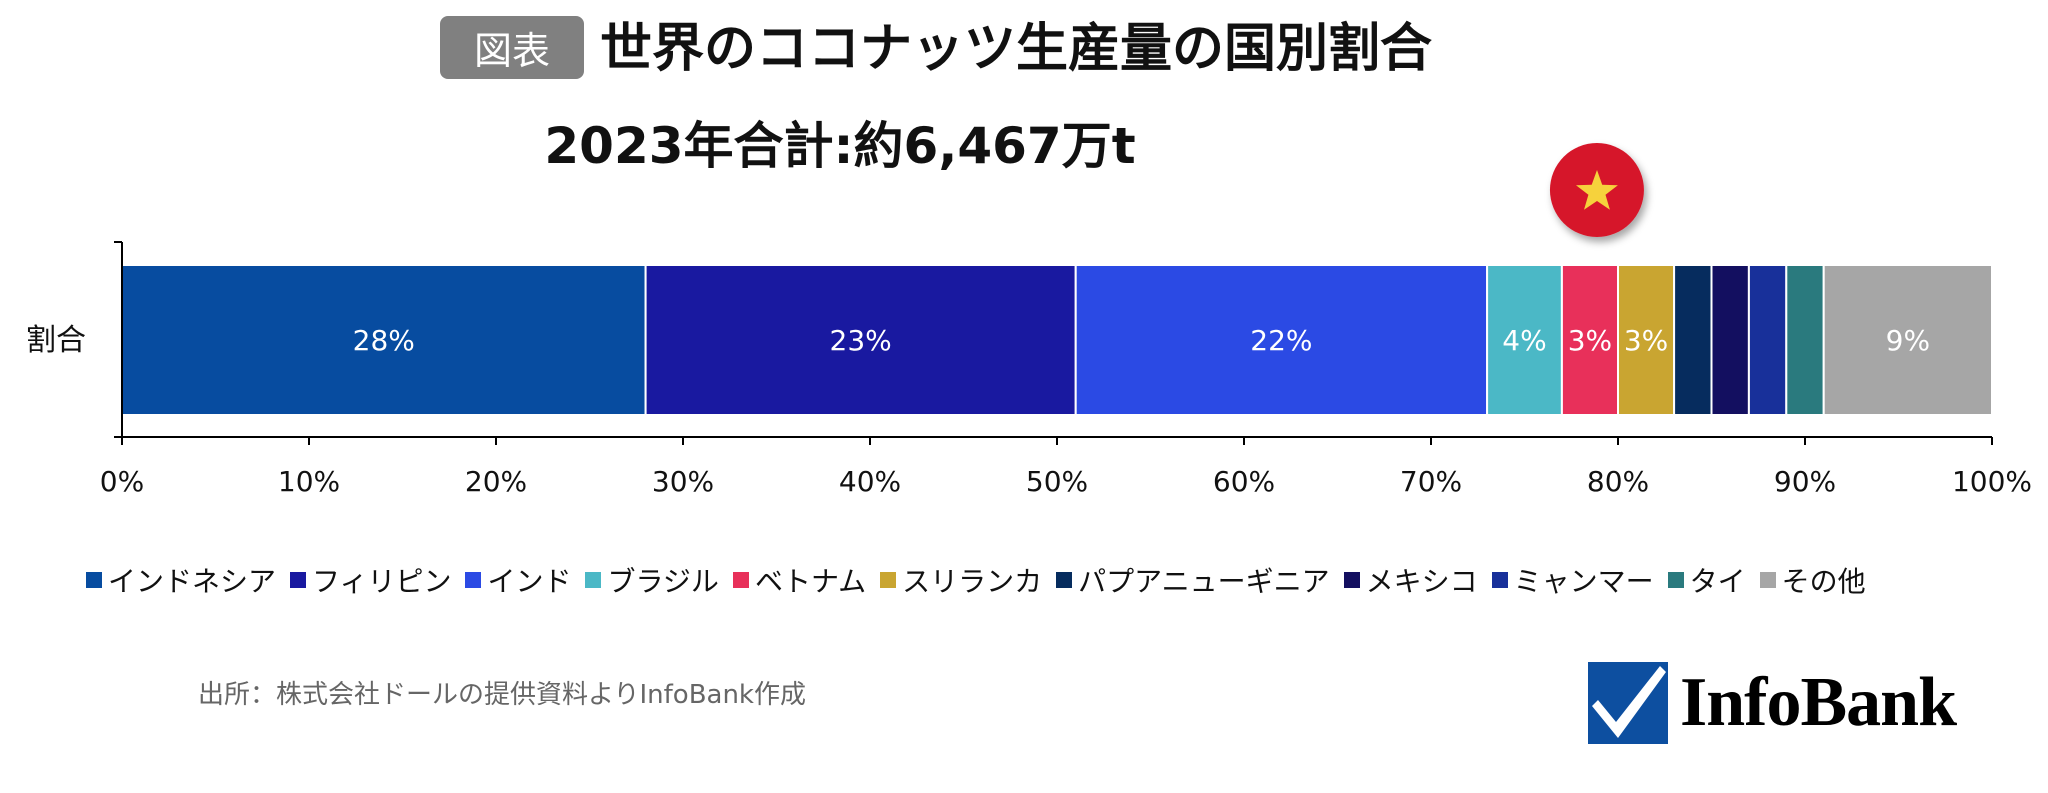  I want to click on source-note: 出所：株式会社ドールの提供資料よりInfoBank作成, so click(502, 695).